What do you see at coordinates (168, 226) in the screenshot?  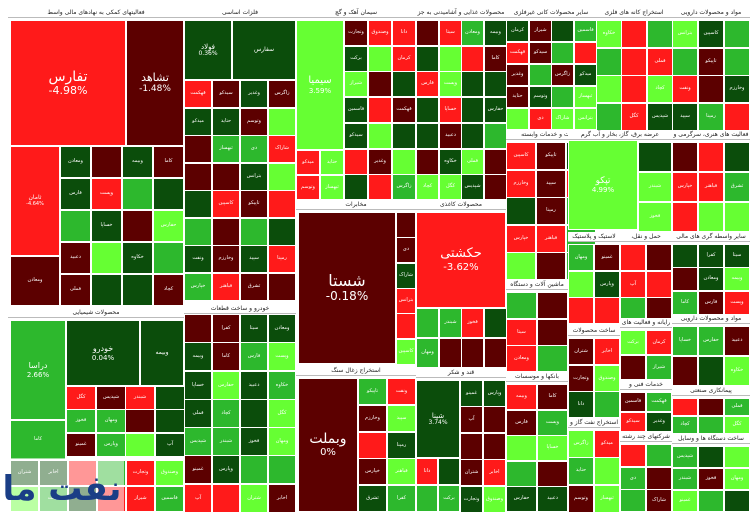 I see `stock-tile: حفارس` at bounding box center [168, 226].